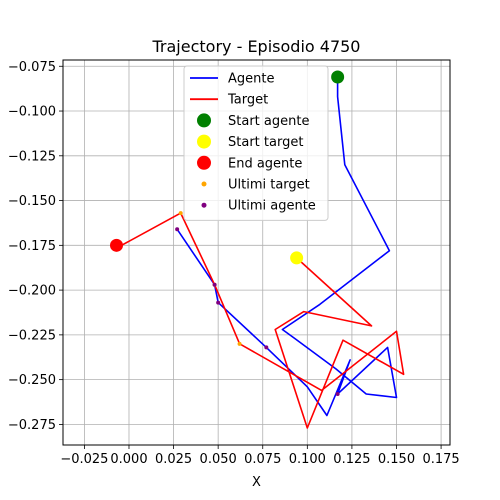 This screenshot has width=500, height=500. Describe the element at coordinates (338, 77) in the screenshot. I see `start-agente-marker` at that location.